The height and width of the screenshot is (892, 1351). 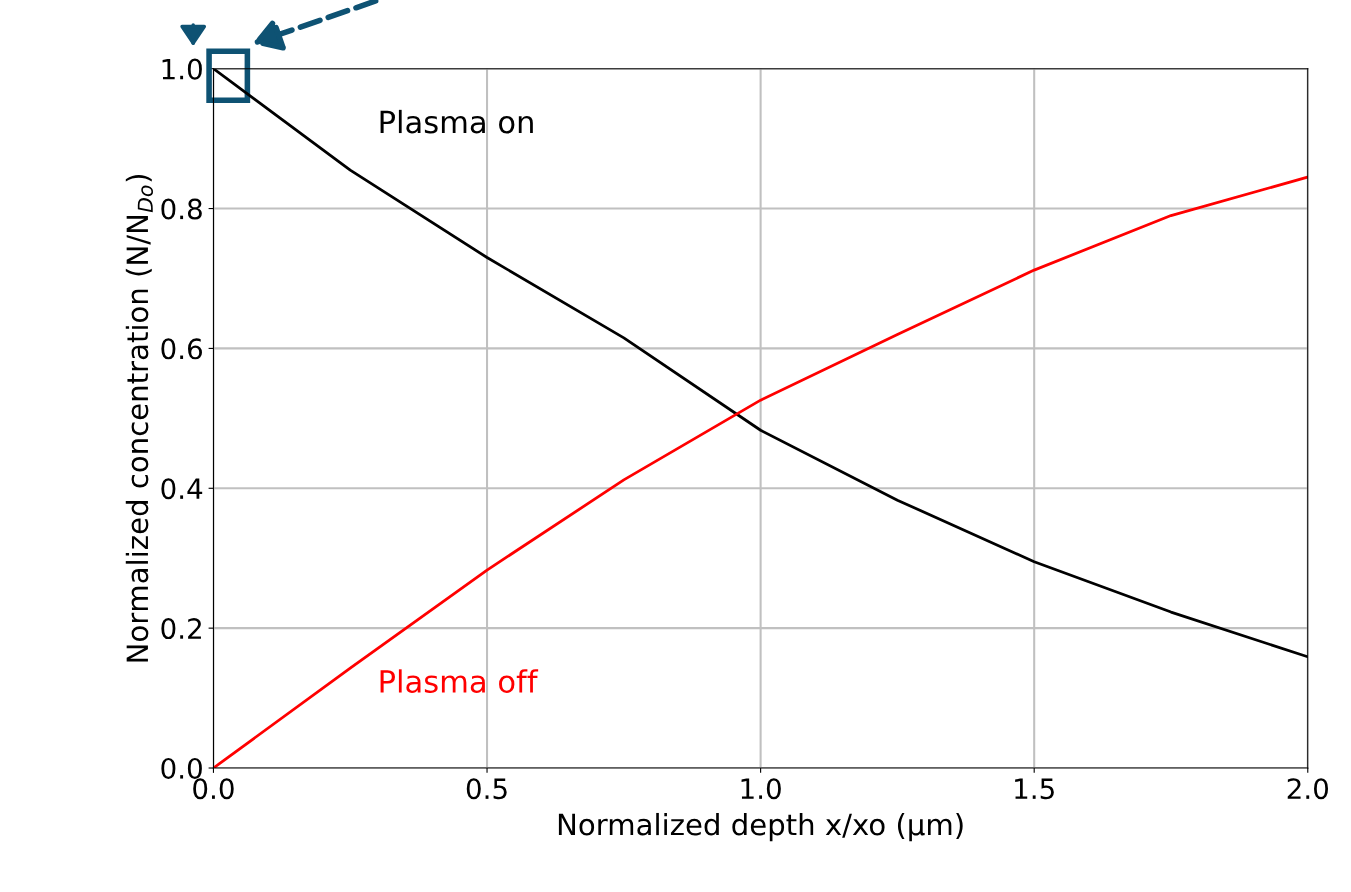 I want to click on y-axis-title: Normalized concentration (N/N$_{Do}$), so click(x=139, y=418).